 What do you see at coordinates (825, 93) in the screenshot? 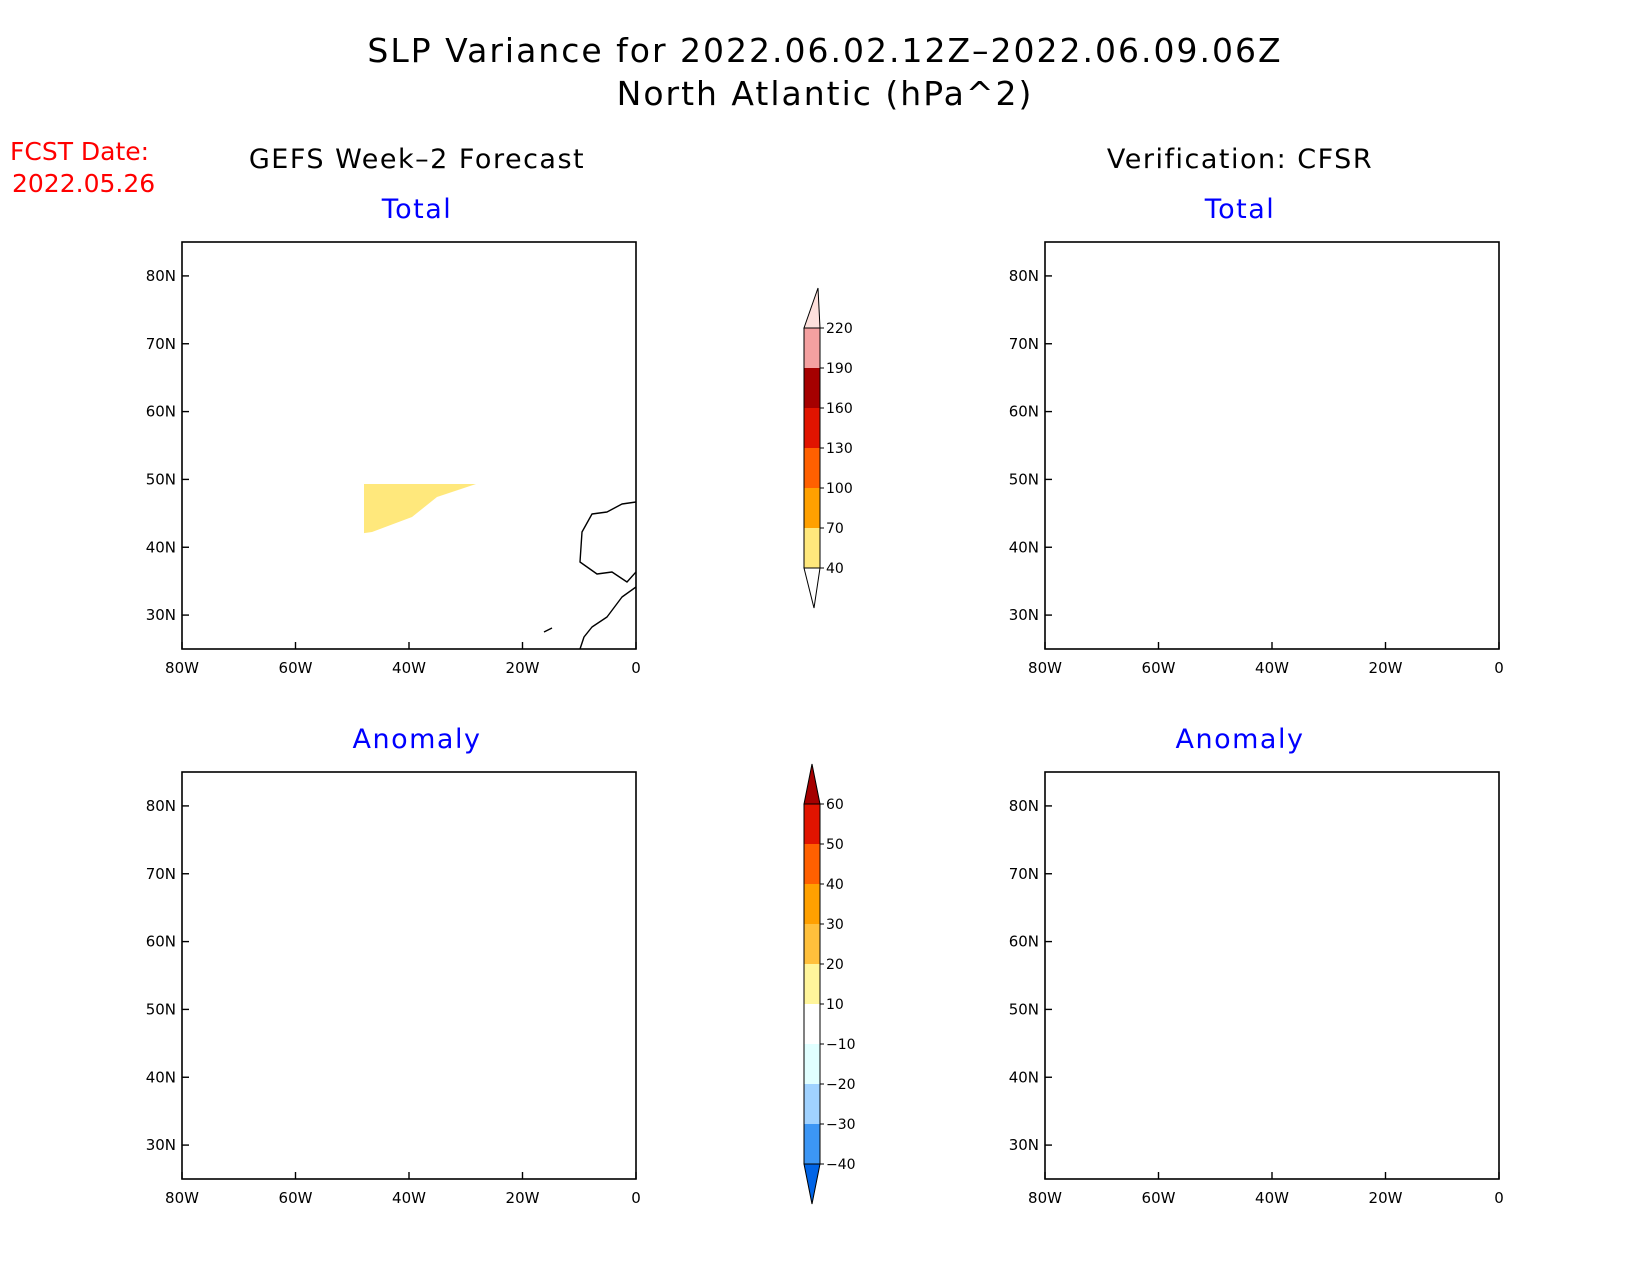
I see `figure-title-line2: North Atlantic (hPa^2)` at bounding box center [825, 93].